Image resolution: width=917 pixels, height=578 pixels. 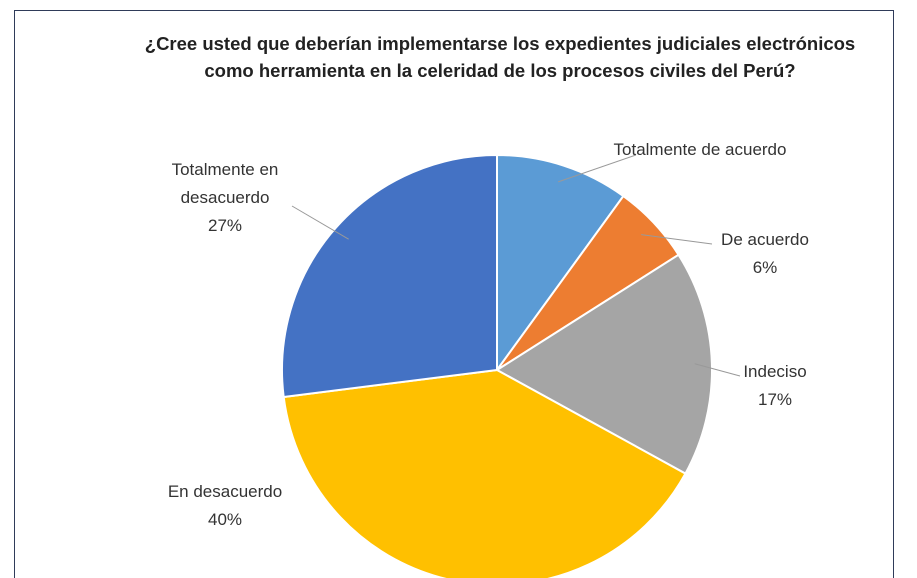 I want to click on category-label: Totalmente de acuerdo, so click(x=700, y=149).